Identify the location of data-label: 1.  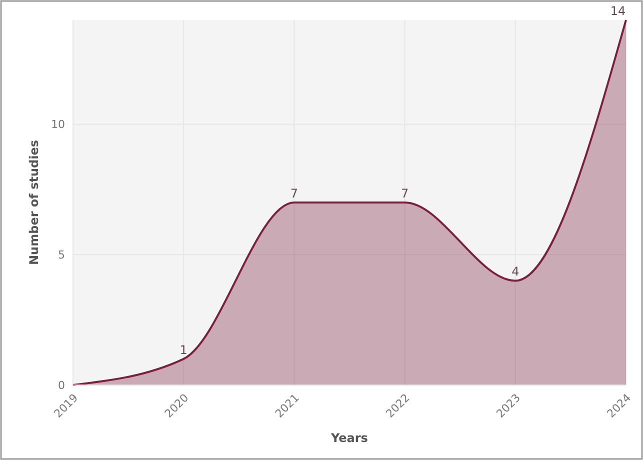
(184, 349).